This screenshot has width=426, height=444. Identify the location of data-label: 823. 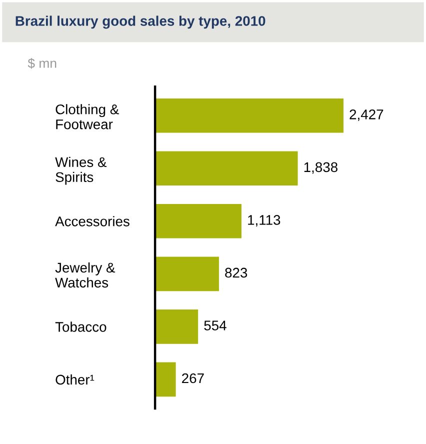
(236, 273).